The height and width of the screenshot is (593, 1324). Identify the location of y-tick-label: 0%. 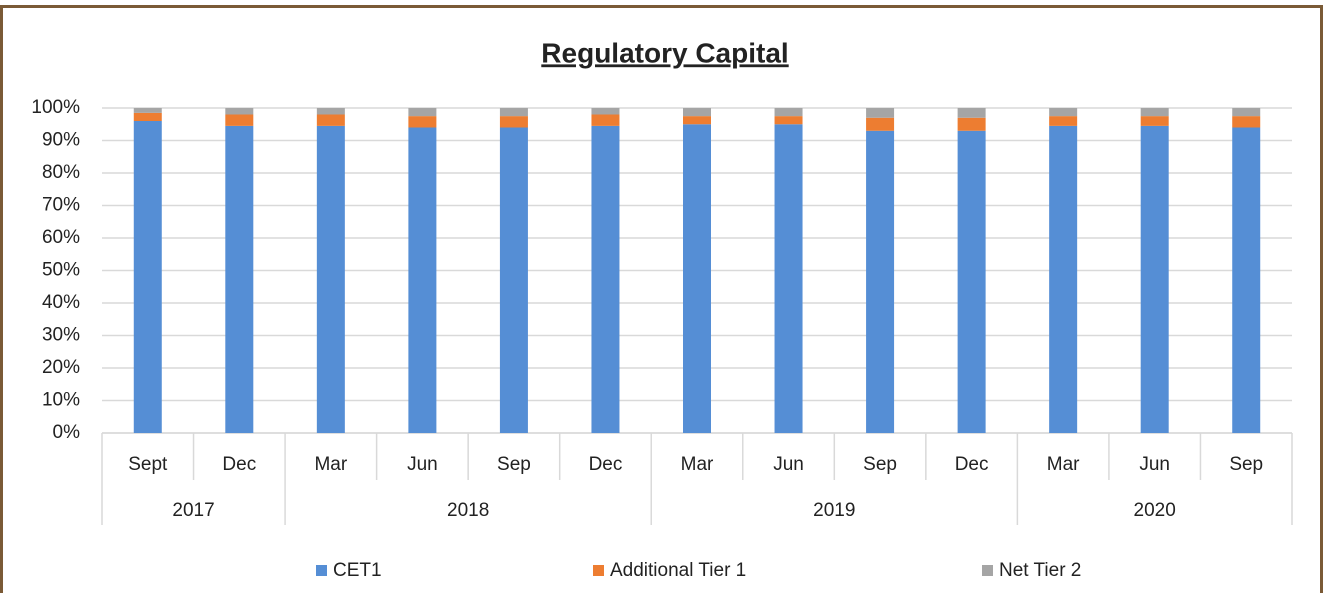
(67, 432).